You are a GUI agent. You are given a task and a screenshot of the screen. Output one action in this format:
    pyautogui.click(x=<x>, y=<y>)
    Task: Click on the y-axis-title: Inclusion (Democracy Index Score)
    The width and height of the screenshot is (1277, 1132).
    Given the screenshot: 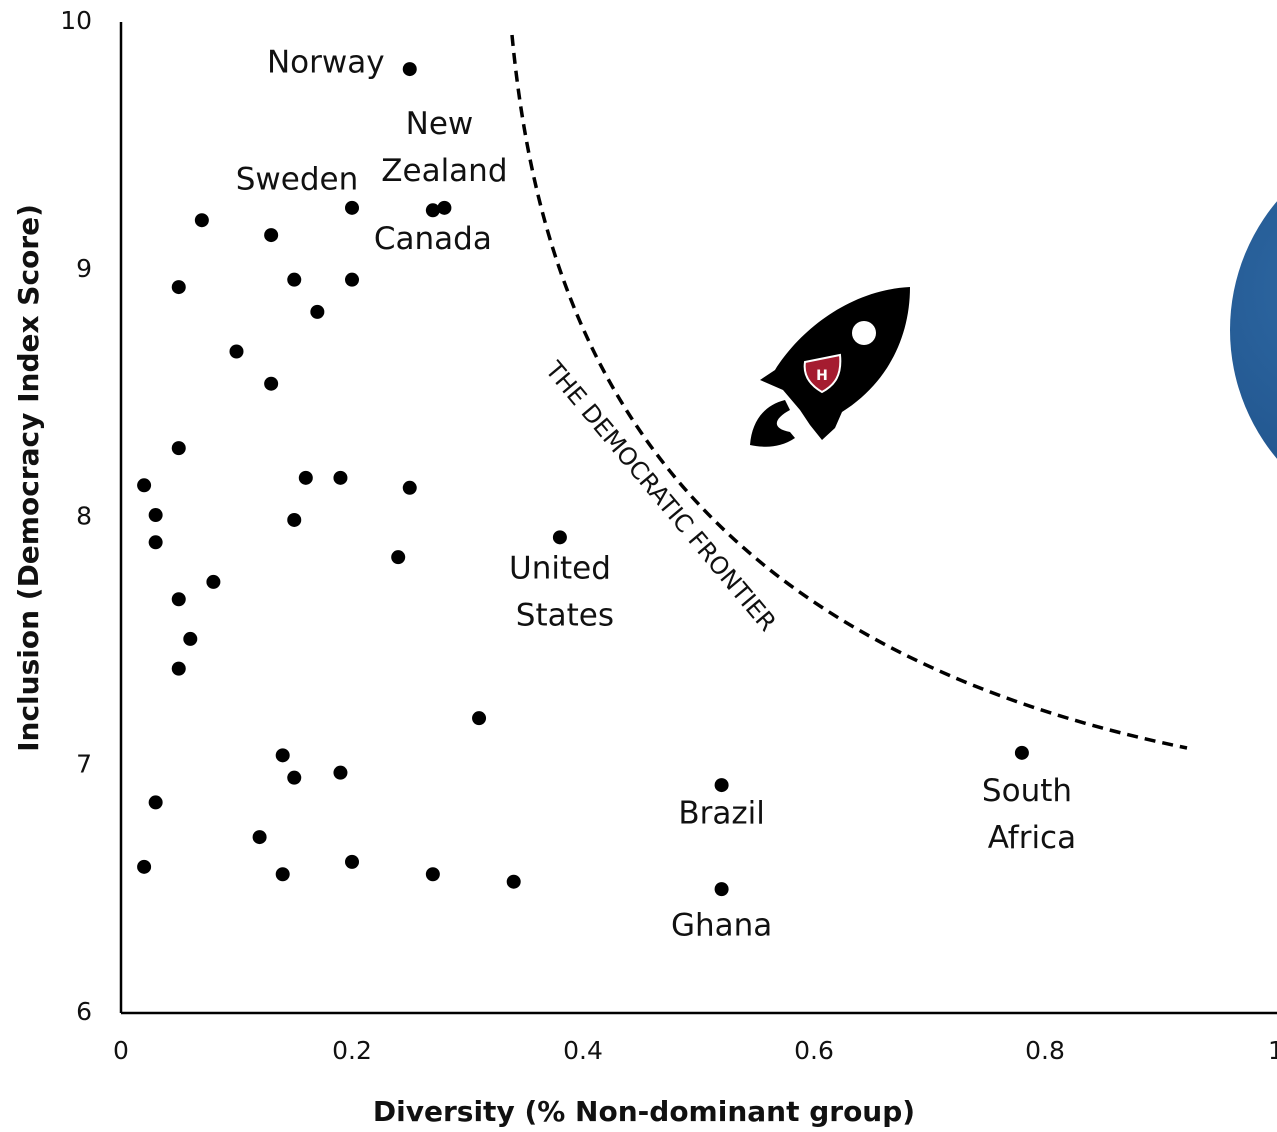 What is the action you would take?
    pyautogui.click(x=28, y=478)
    